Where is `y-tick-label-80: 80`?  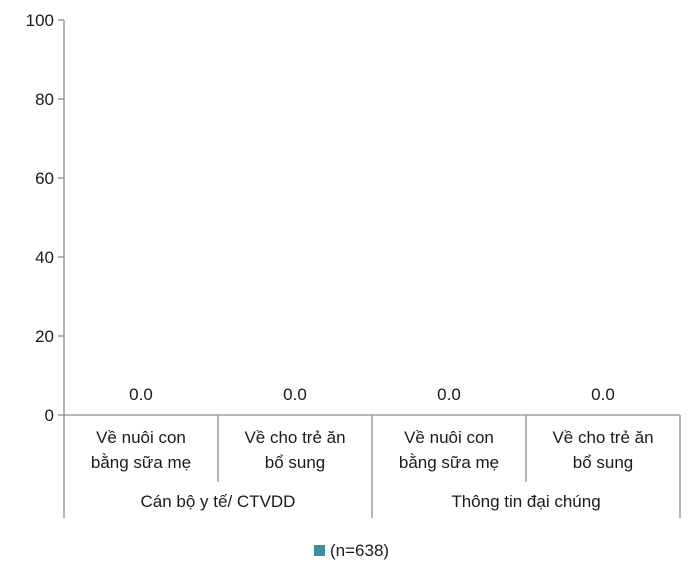 y-tick-label-80: 80 is located at coordinates (44, 99).